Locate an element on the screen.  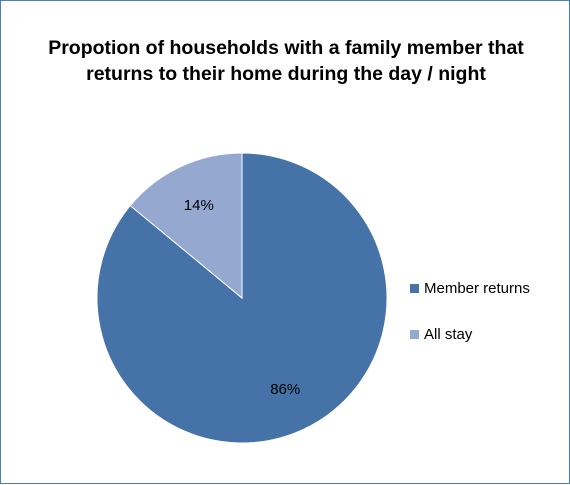
pie-label-all-stay: 14% is located at coordinates (199, 205).